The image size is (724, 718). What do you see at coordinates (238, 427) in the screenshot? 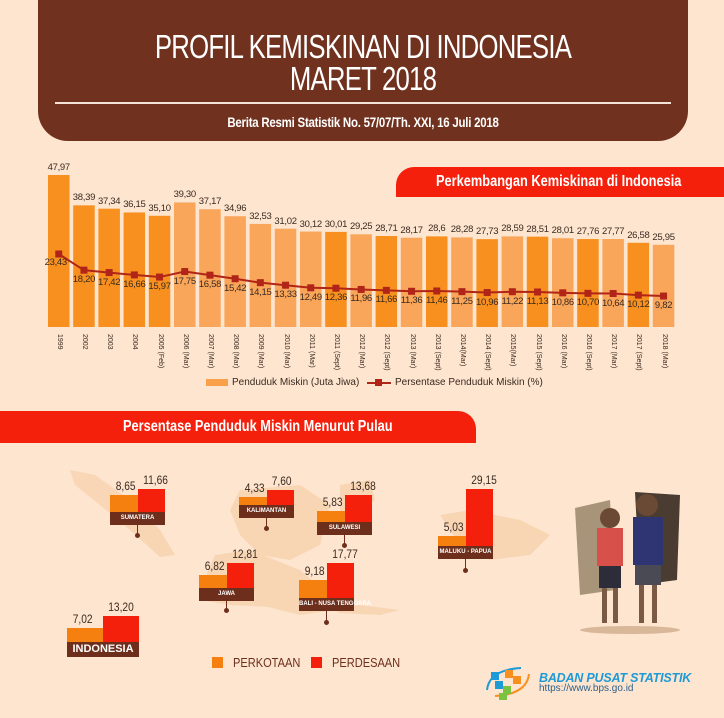
I see `pulau-title-tag: Persentase Penduduk Miskin Menurut Pulau` at bounding box center [238, 427].